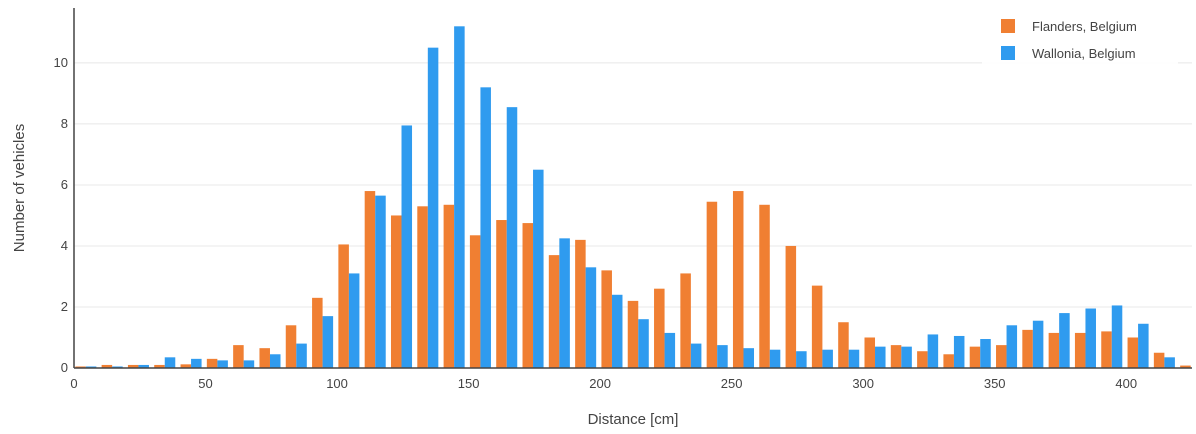  Describe the element at coordinates (1084, 53) in the screenshot. I see `legend-label-wallonia: Wallonia, Belgium` at that location.